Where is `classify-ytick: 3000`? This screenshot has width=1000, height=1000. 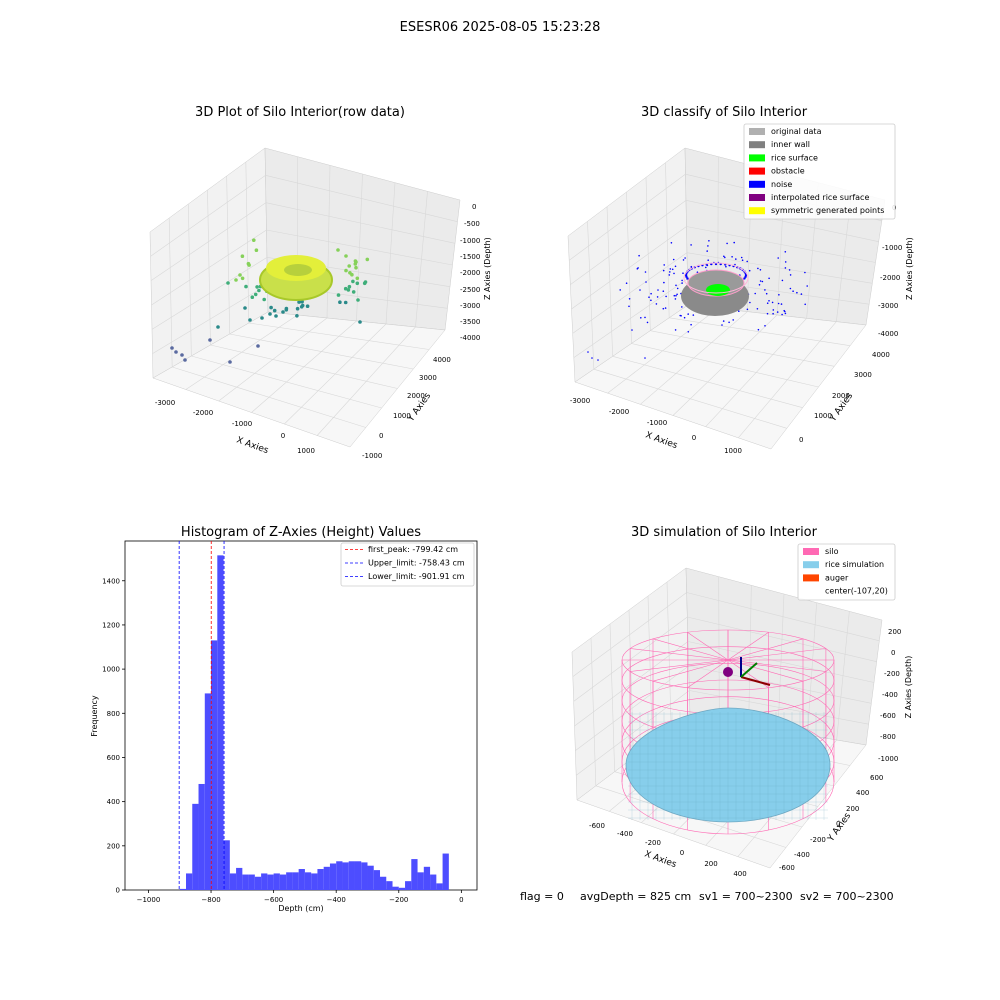 classify-ytick: 3000 is located at coordinates (863, 375).